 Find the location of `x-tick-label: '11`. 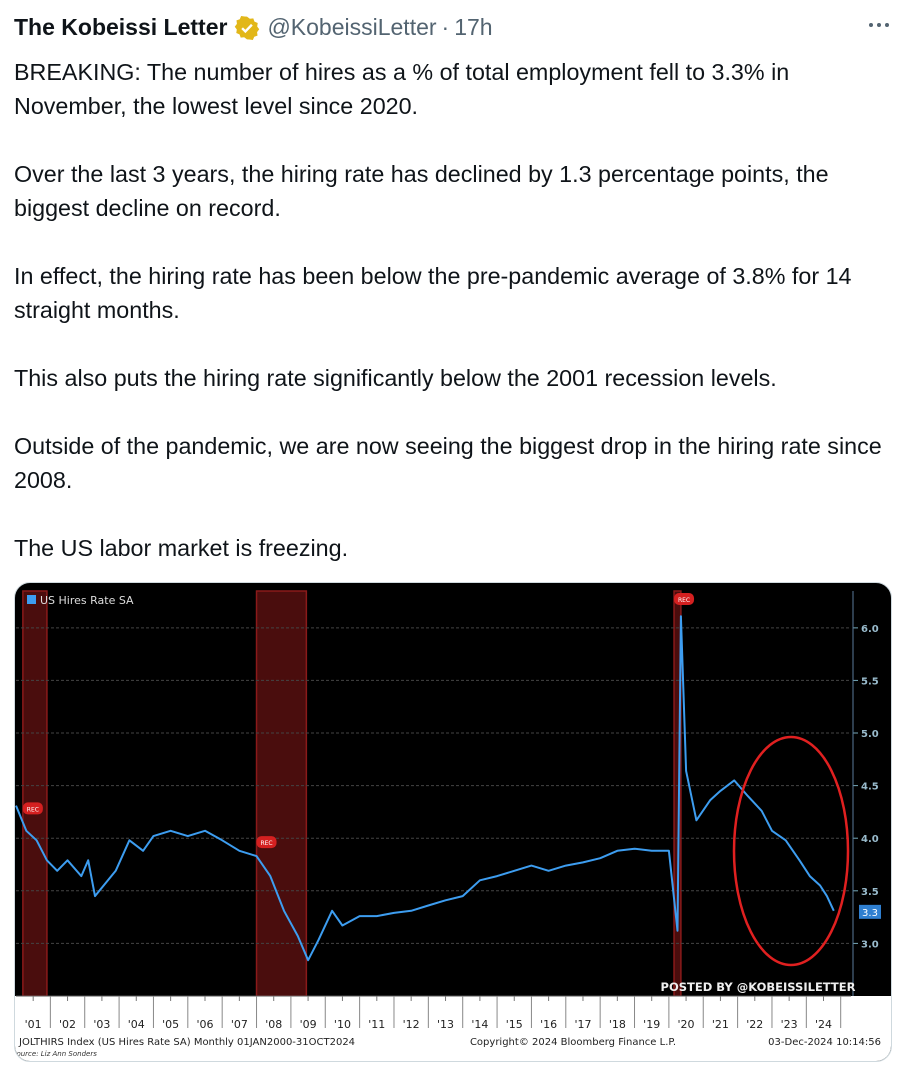

x-tick-label: '11 is located at coordinates (376, 1024).